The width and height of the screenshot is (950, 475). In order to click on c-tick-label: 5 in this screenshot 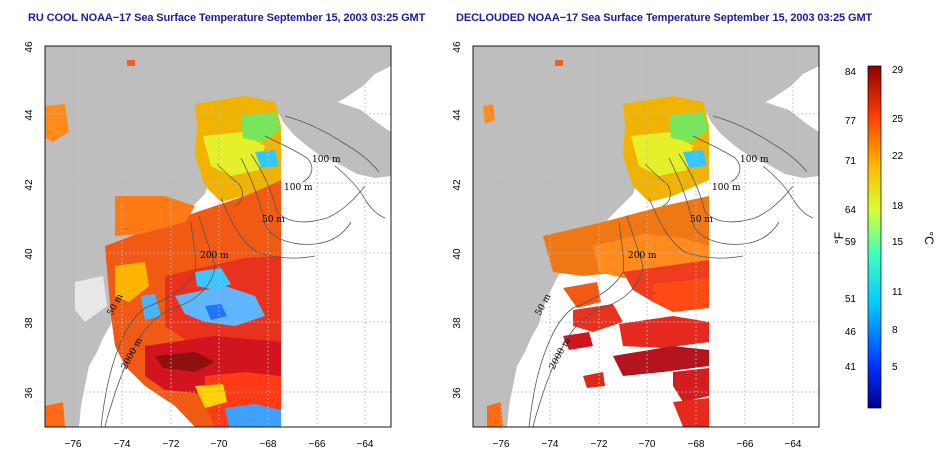, I will do `click(895, 367)`.